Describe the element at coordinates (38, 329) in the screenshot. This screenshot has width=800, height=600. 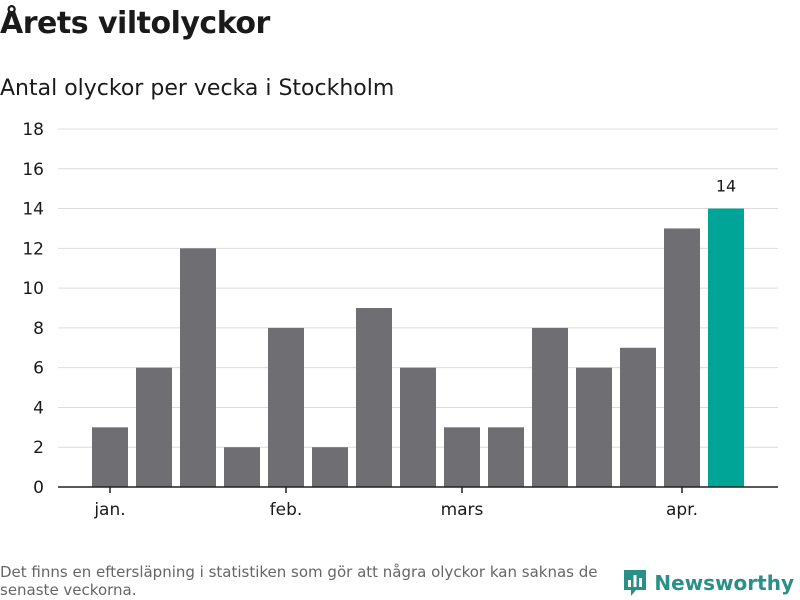
I see `y-tick-label: 8` at that location.